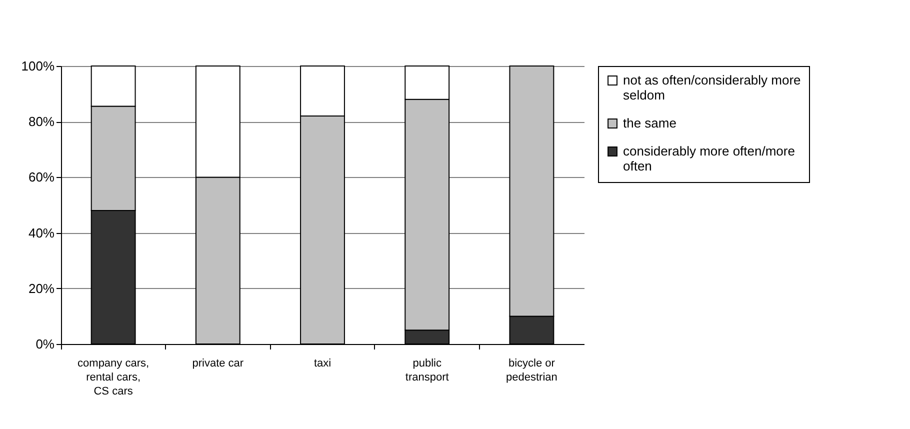 The height and width of the screenshot is (429, 910). Describe the element at coordinates (114, 378) in the screenshot. I see `x-tick-label: company cars, rental cars, CS cars` at that location.